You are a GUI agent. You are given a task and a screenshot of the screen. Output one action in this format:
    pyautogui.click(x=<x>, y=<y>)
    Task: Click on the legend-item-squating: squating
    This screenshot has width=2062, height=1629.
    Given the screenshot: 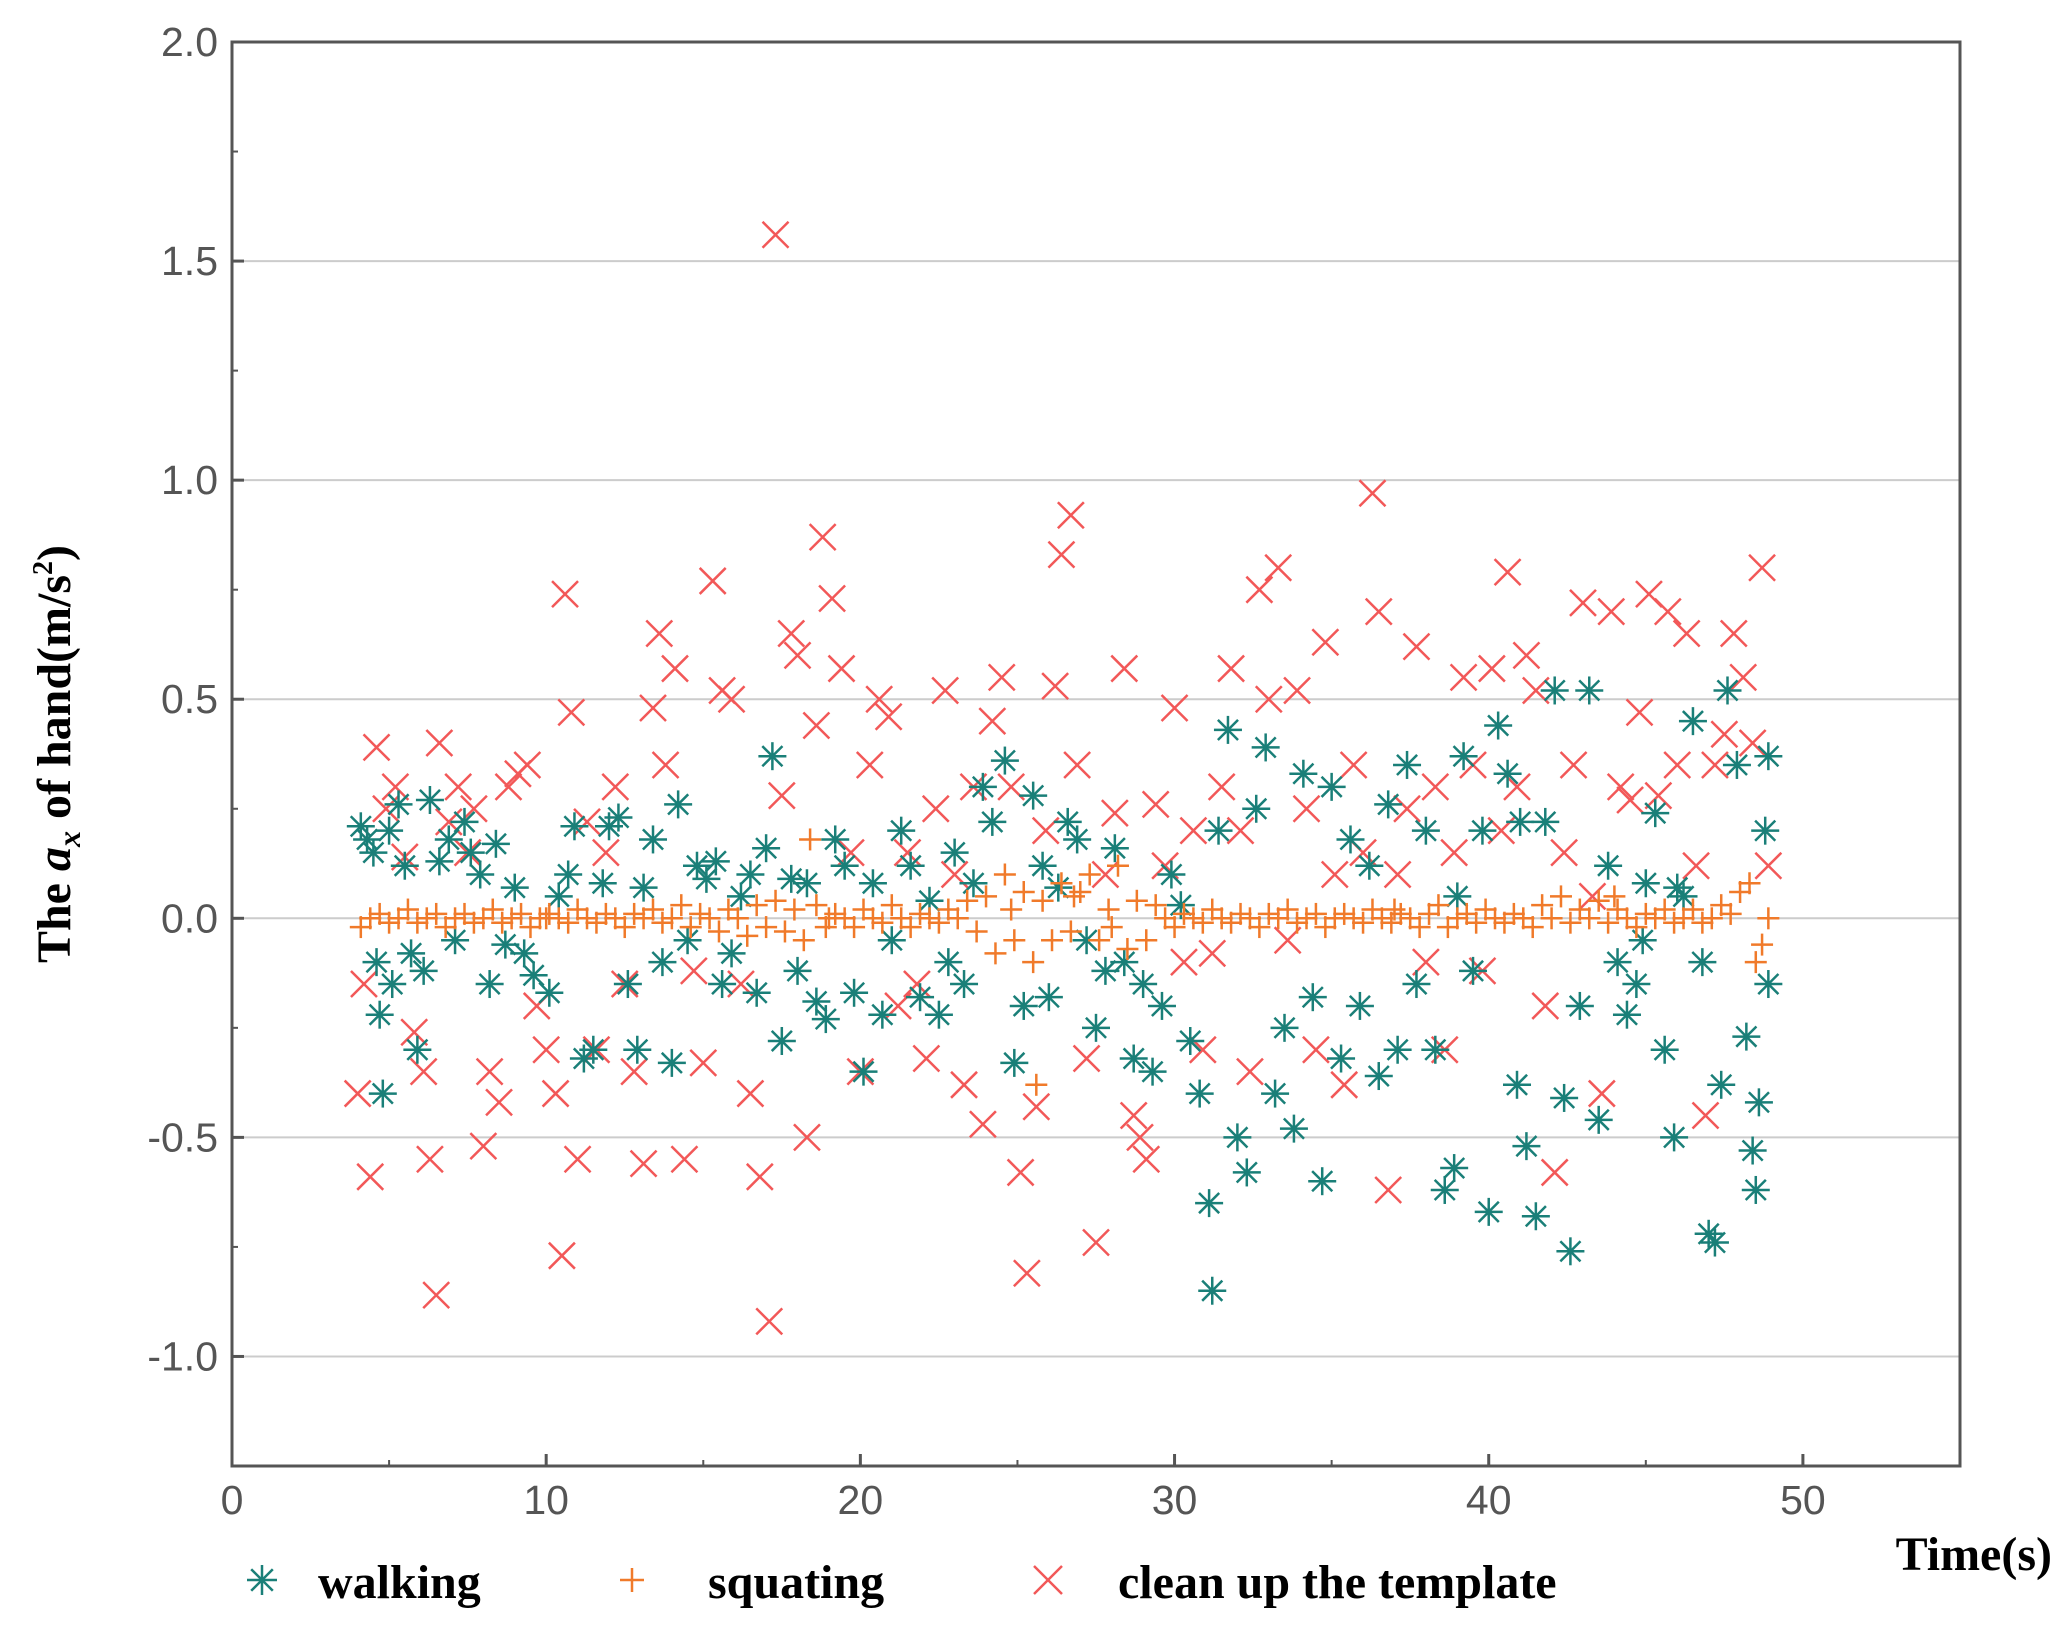 What is the action you would take?
    pyautogui.click(x=752, y=1582)
    